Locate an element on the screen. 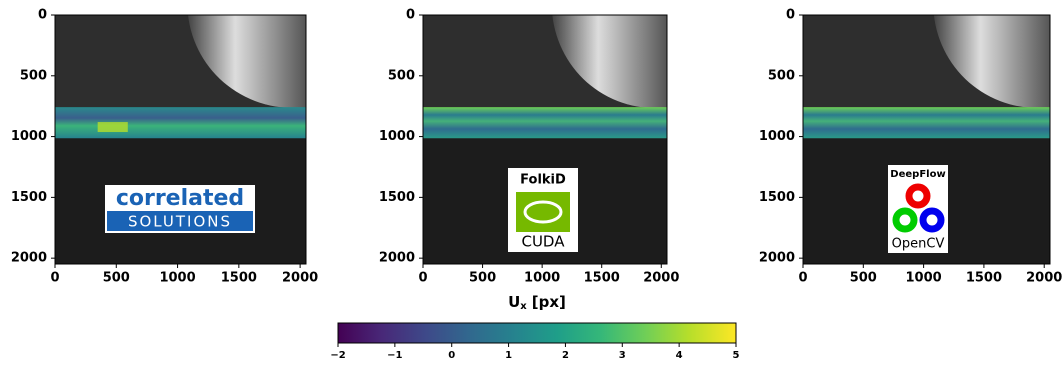  colorbar-tick-label: 2 is located at coordinates (565, 355).